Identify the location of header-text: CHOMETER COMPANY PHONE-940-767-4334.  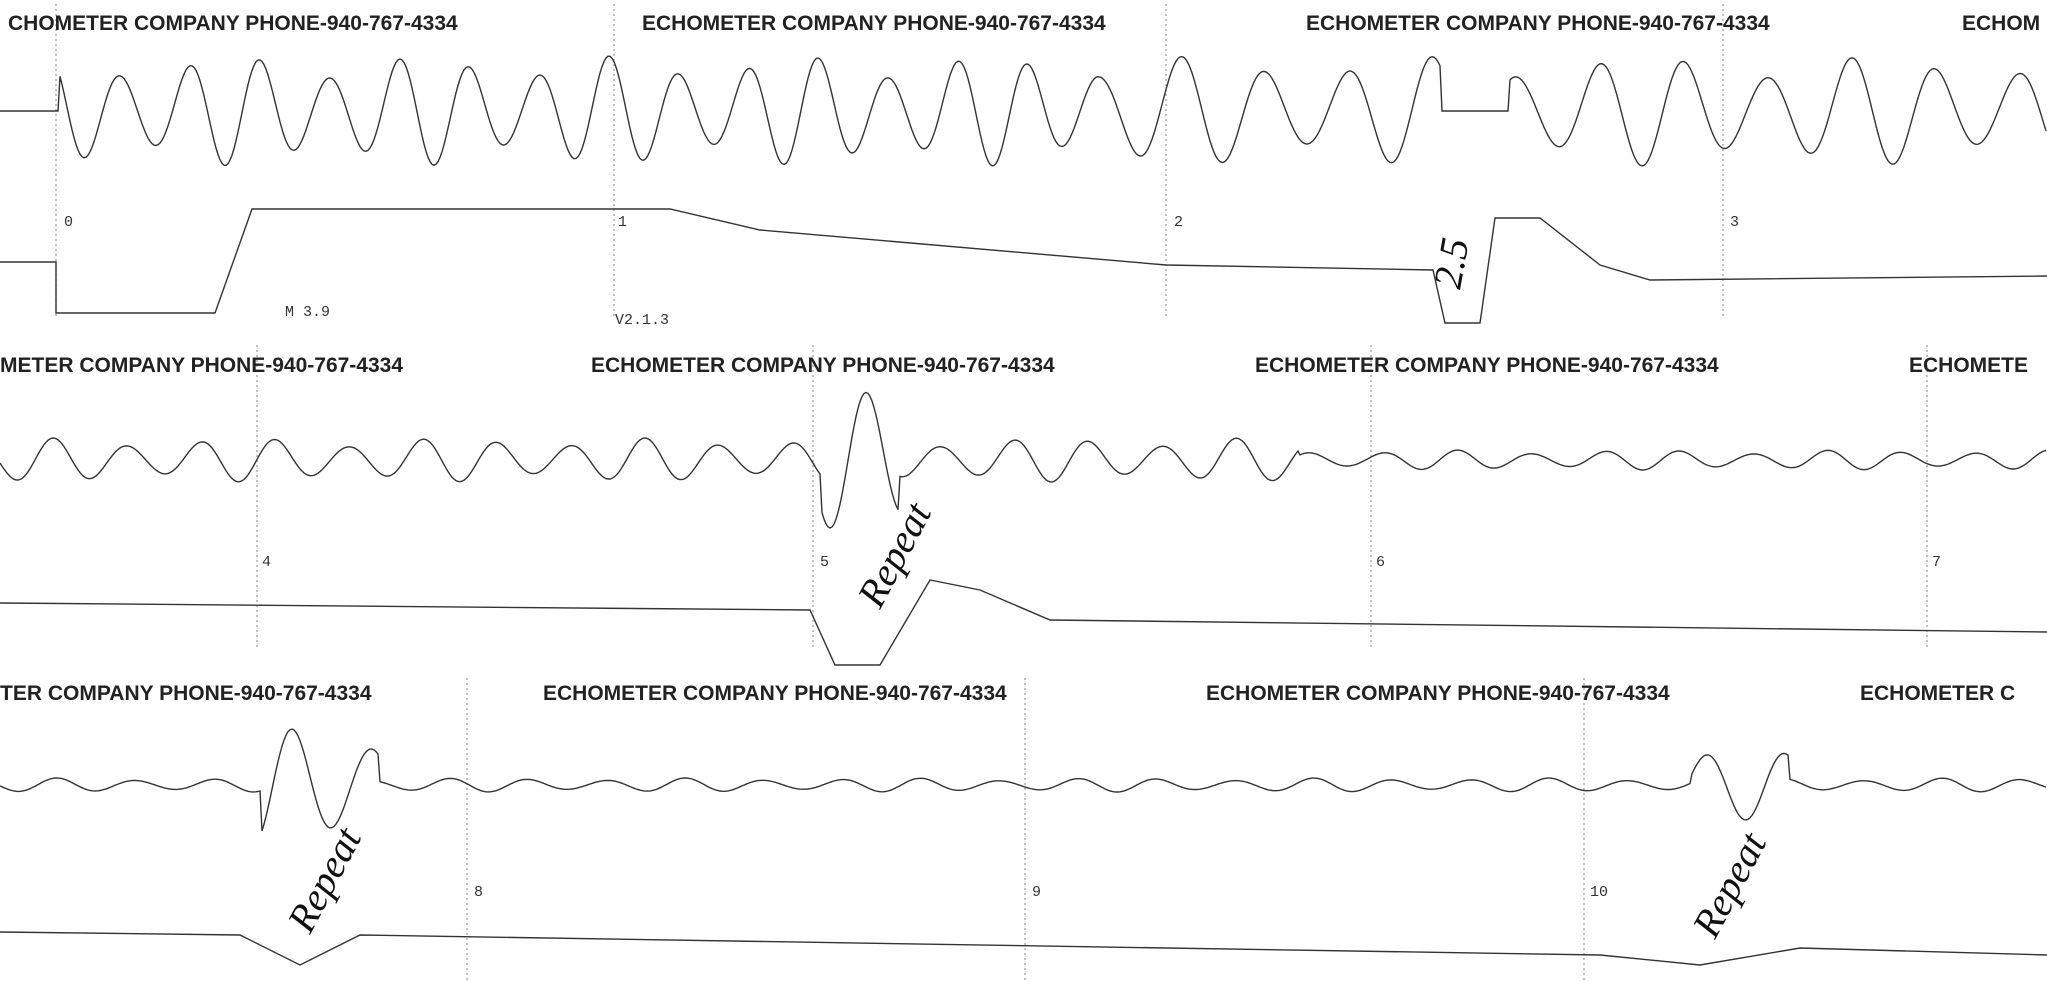
(233, 23).